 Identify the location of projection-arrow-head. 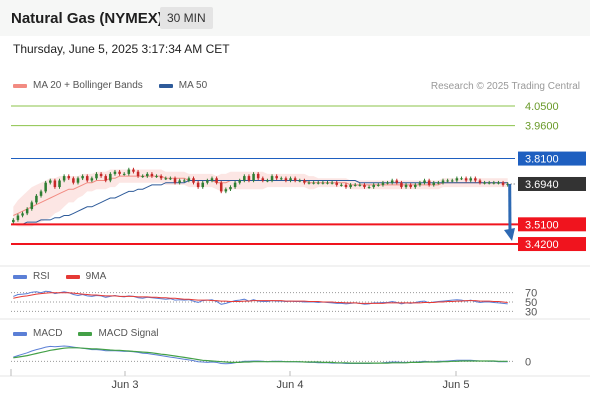
(509, 235).